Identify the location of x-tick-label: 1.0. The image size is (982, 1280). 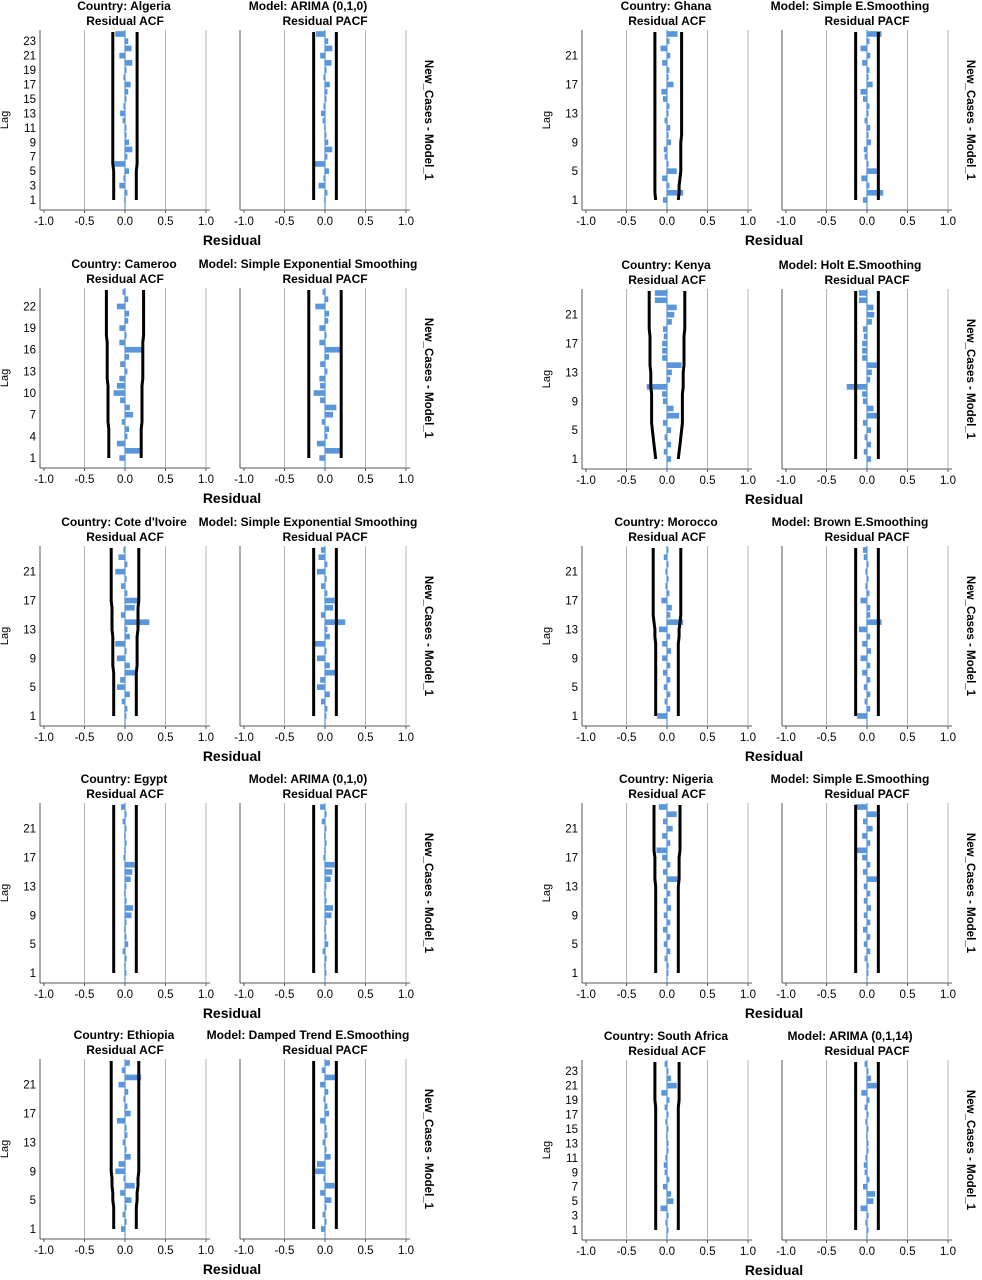
(748, 481).